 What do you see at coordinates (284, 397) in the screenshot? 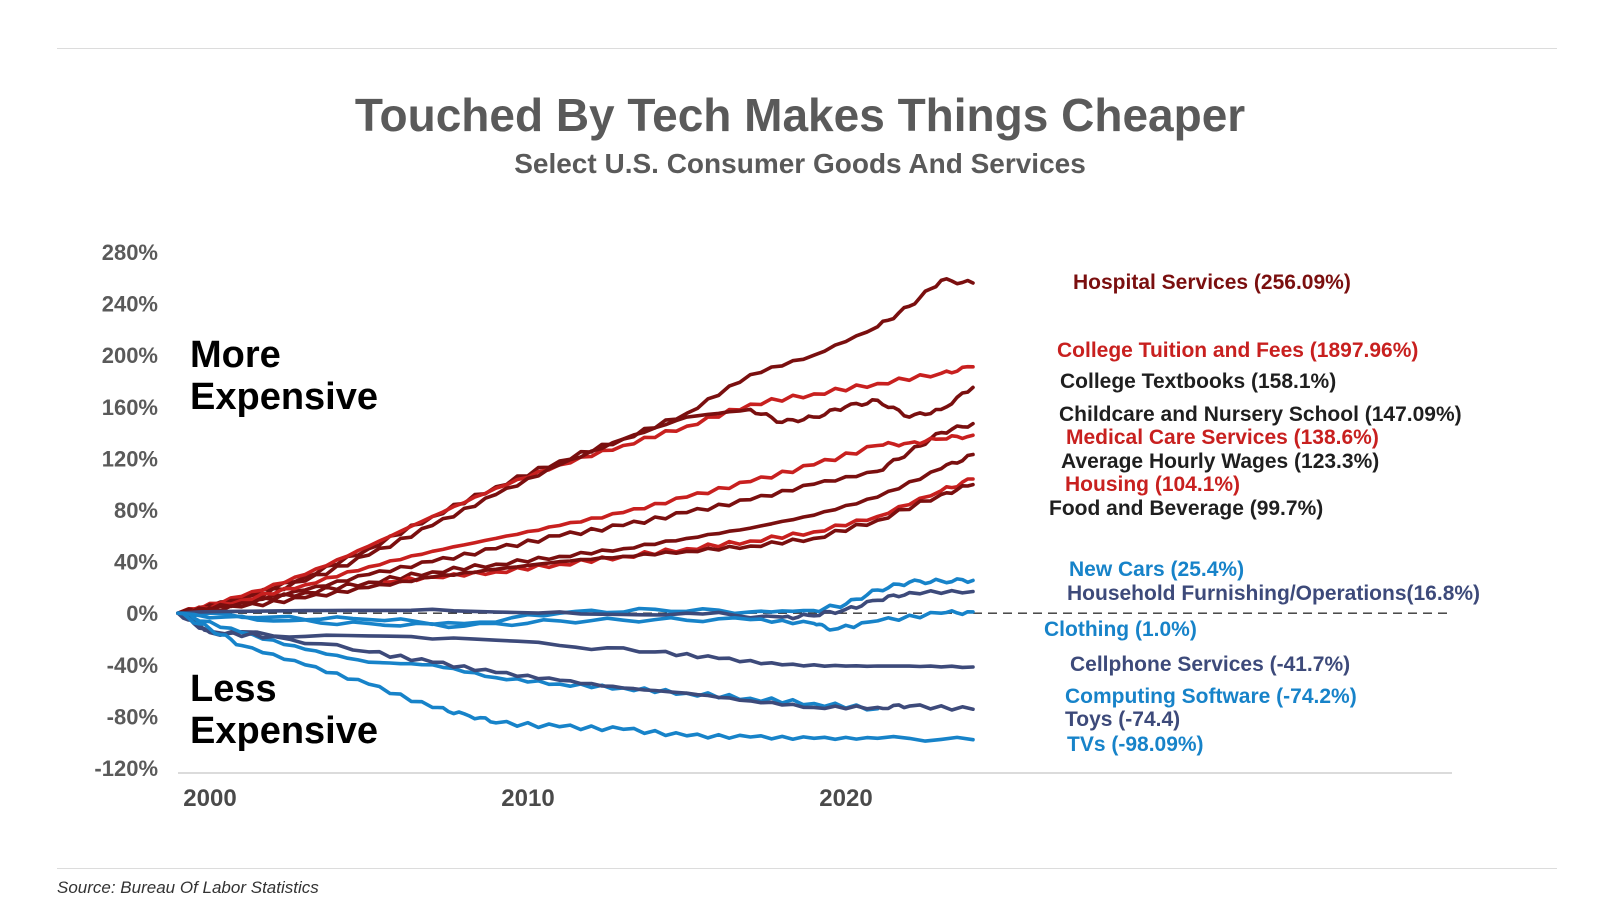
I see `more-expensive-line2: Expensive` at bounding box center [284, 397].